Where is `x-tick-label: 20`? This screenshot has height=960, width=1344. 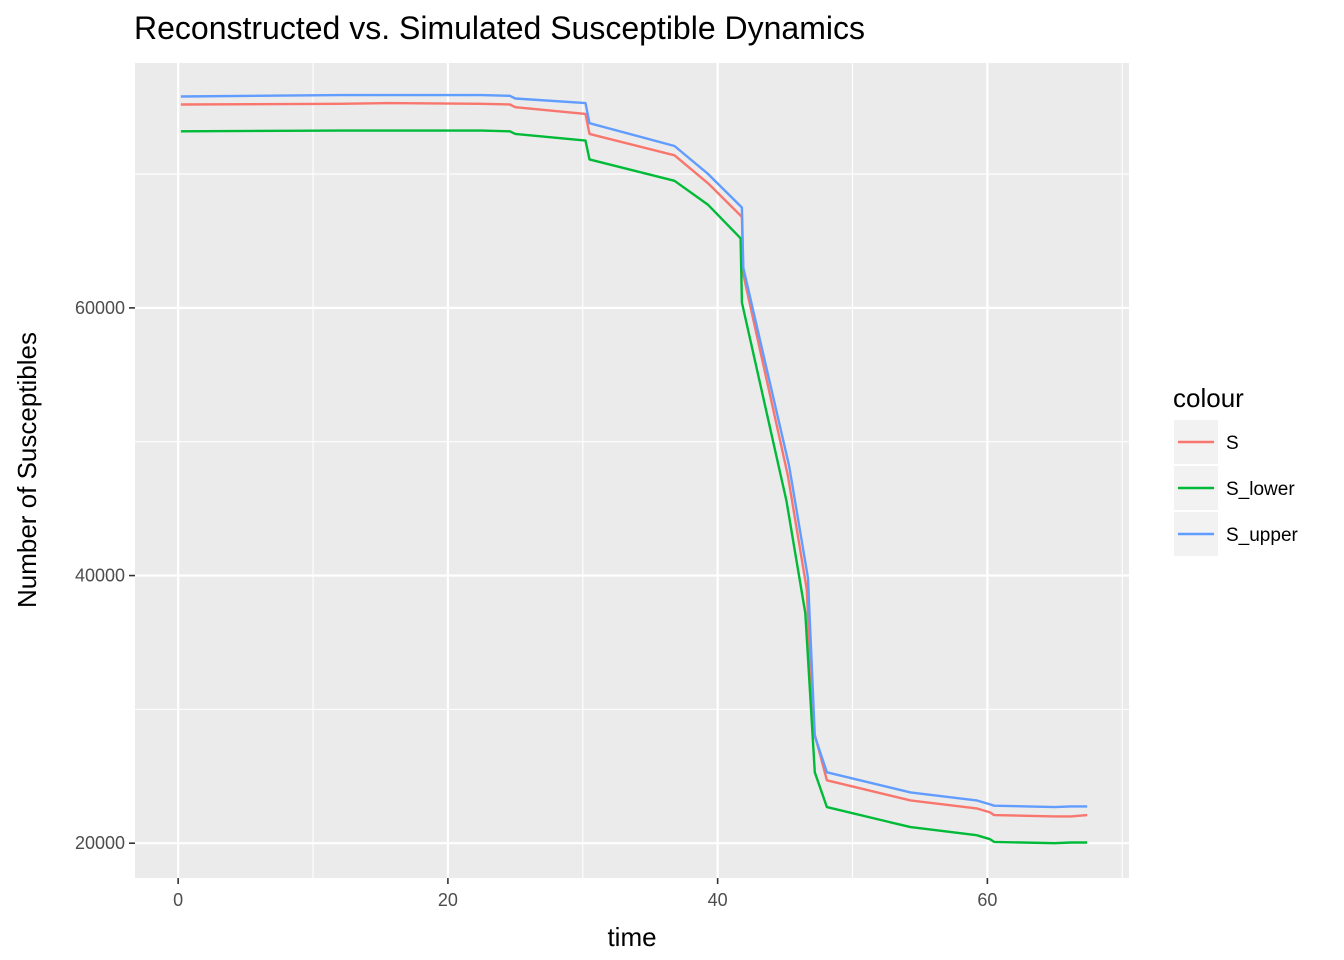 x-tick-label: 20 is located at coordinates (448, 900).